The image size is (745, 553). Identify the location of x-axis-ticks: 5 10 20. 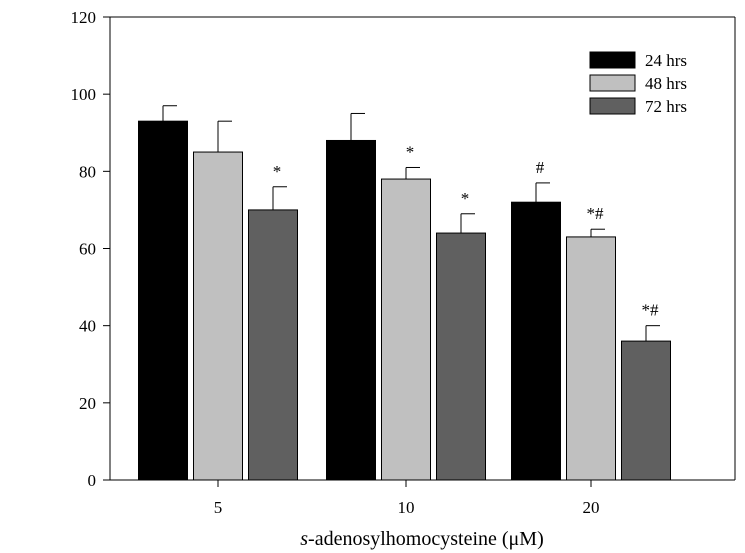
(407, 498).